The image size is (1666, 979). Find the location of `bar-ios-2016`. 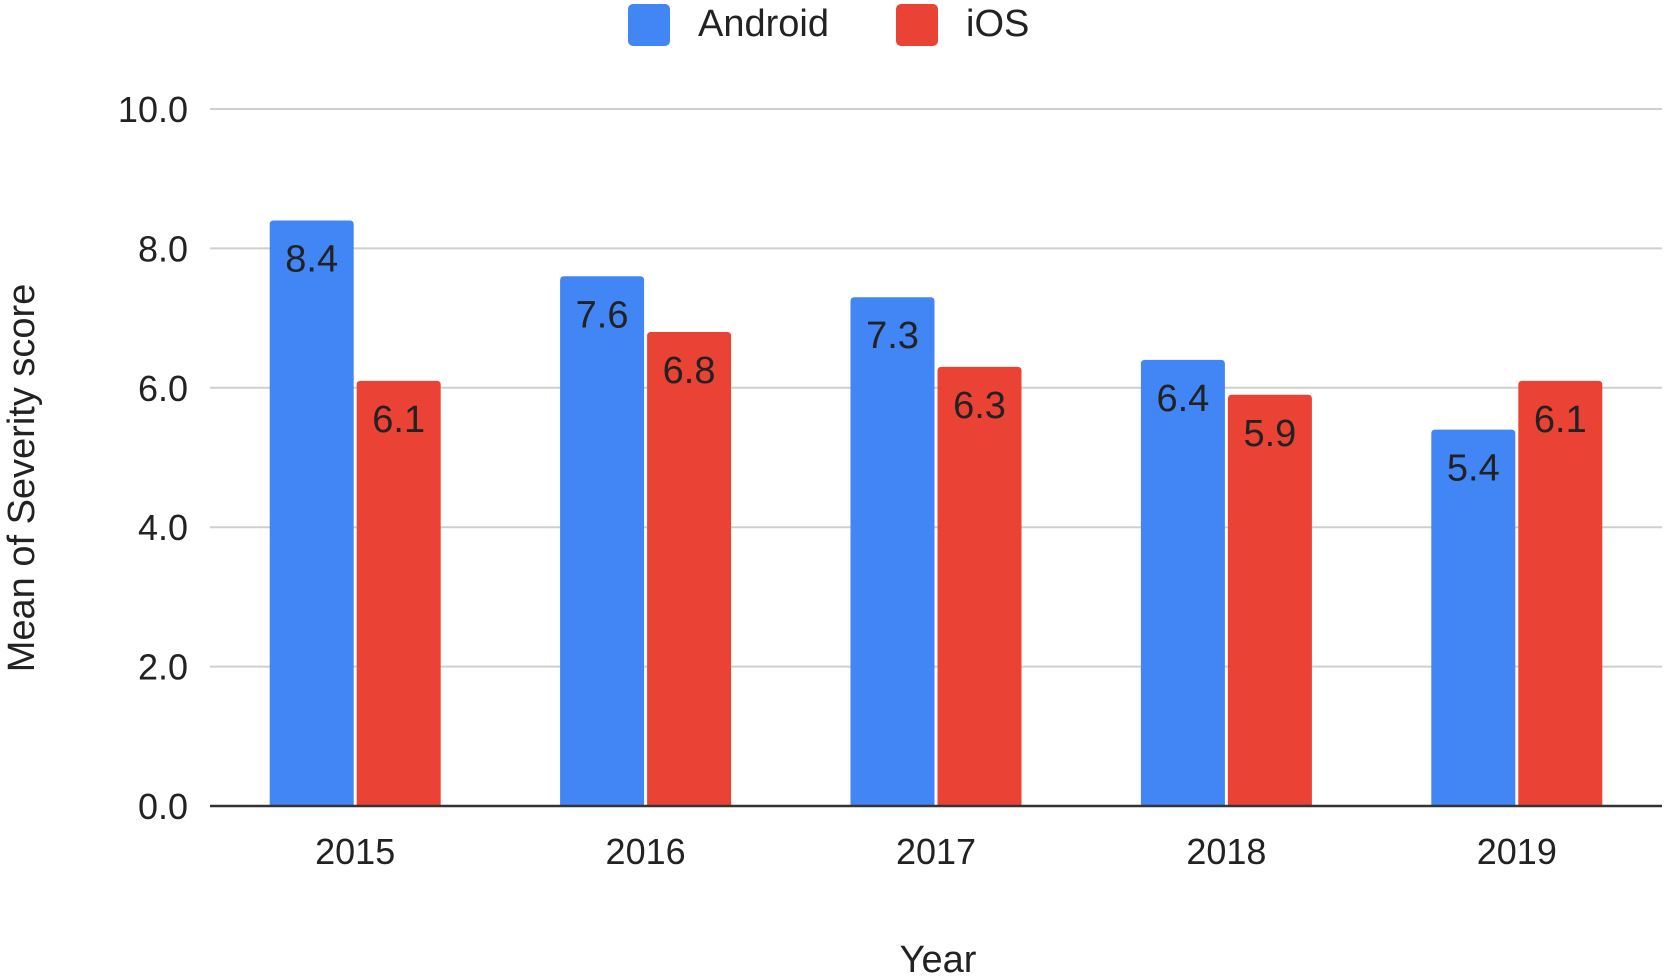

bar-ios-2016 is located at coordinates (689, 569).